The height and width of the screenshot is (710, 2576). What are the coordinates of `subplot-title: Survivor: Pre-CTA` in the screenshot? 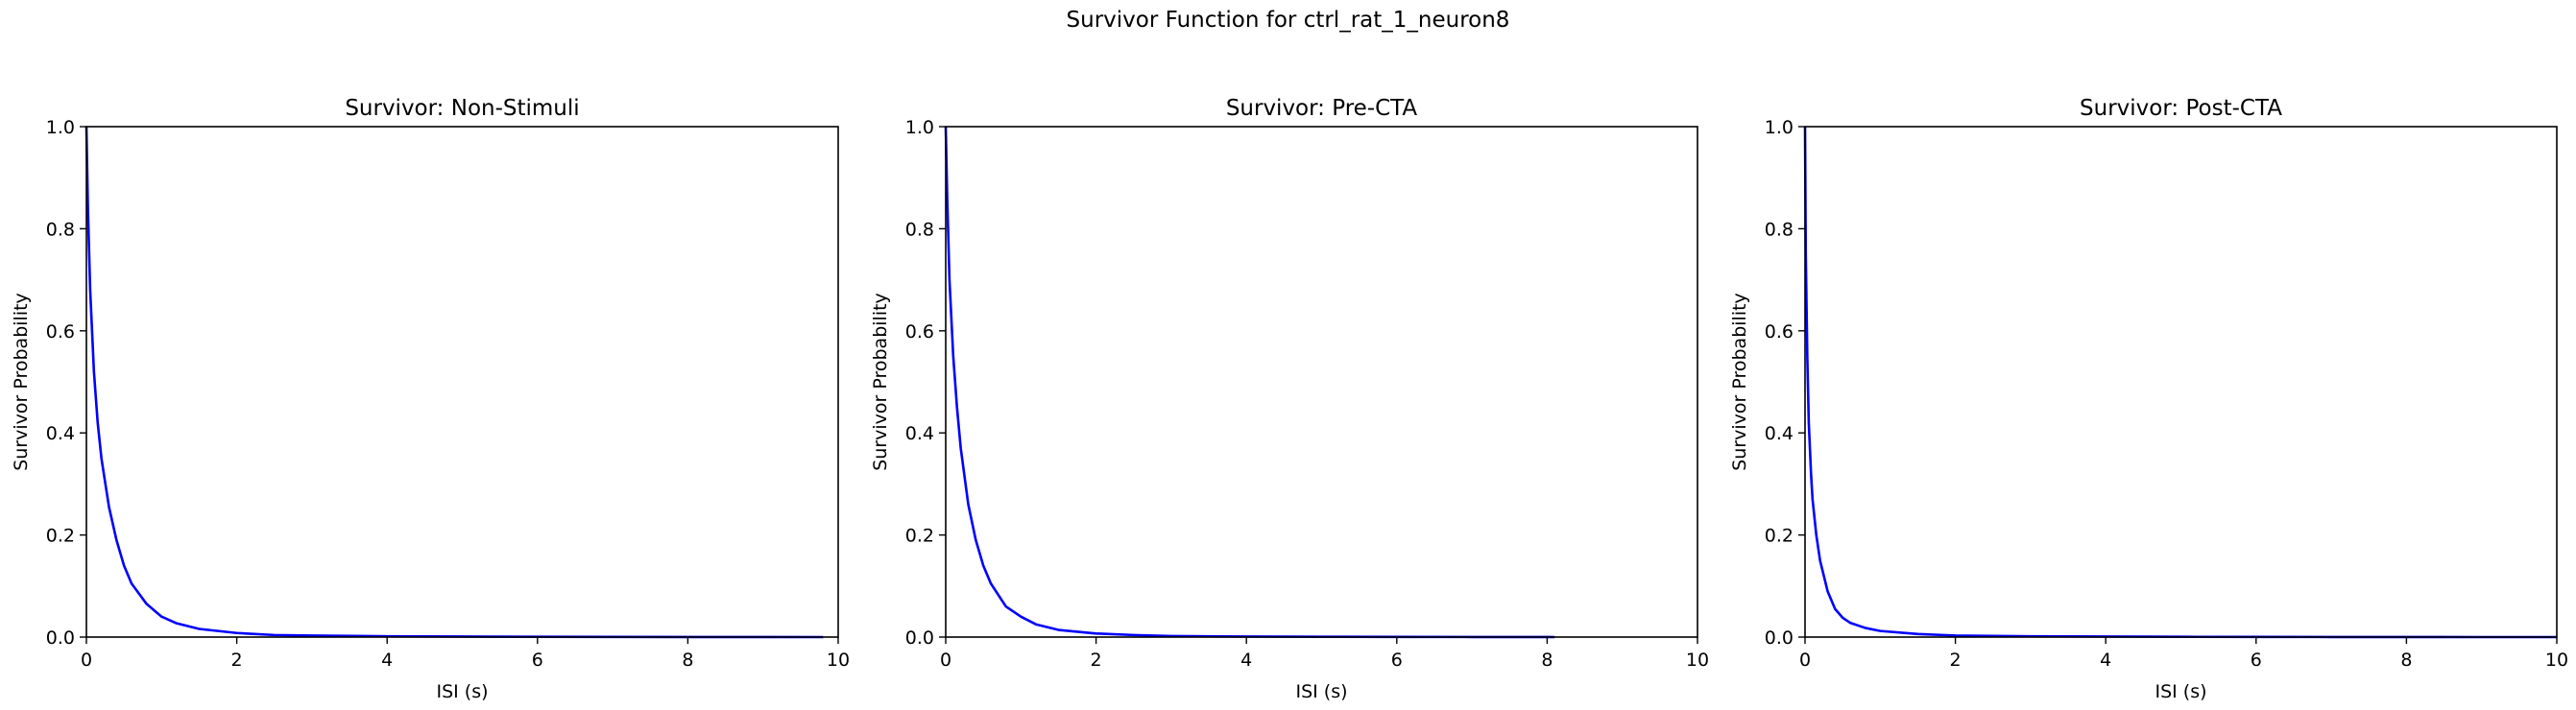 It's located at (1322, 108).